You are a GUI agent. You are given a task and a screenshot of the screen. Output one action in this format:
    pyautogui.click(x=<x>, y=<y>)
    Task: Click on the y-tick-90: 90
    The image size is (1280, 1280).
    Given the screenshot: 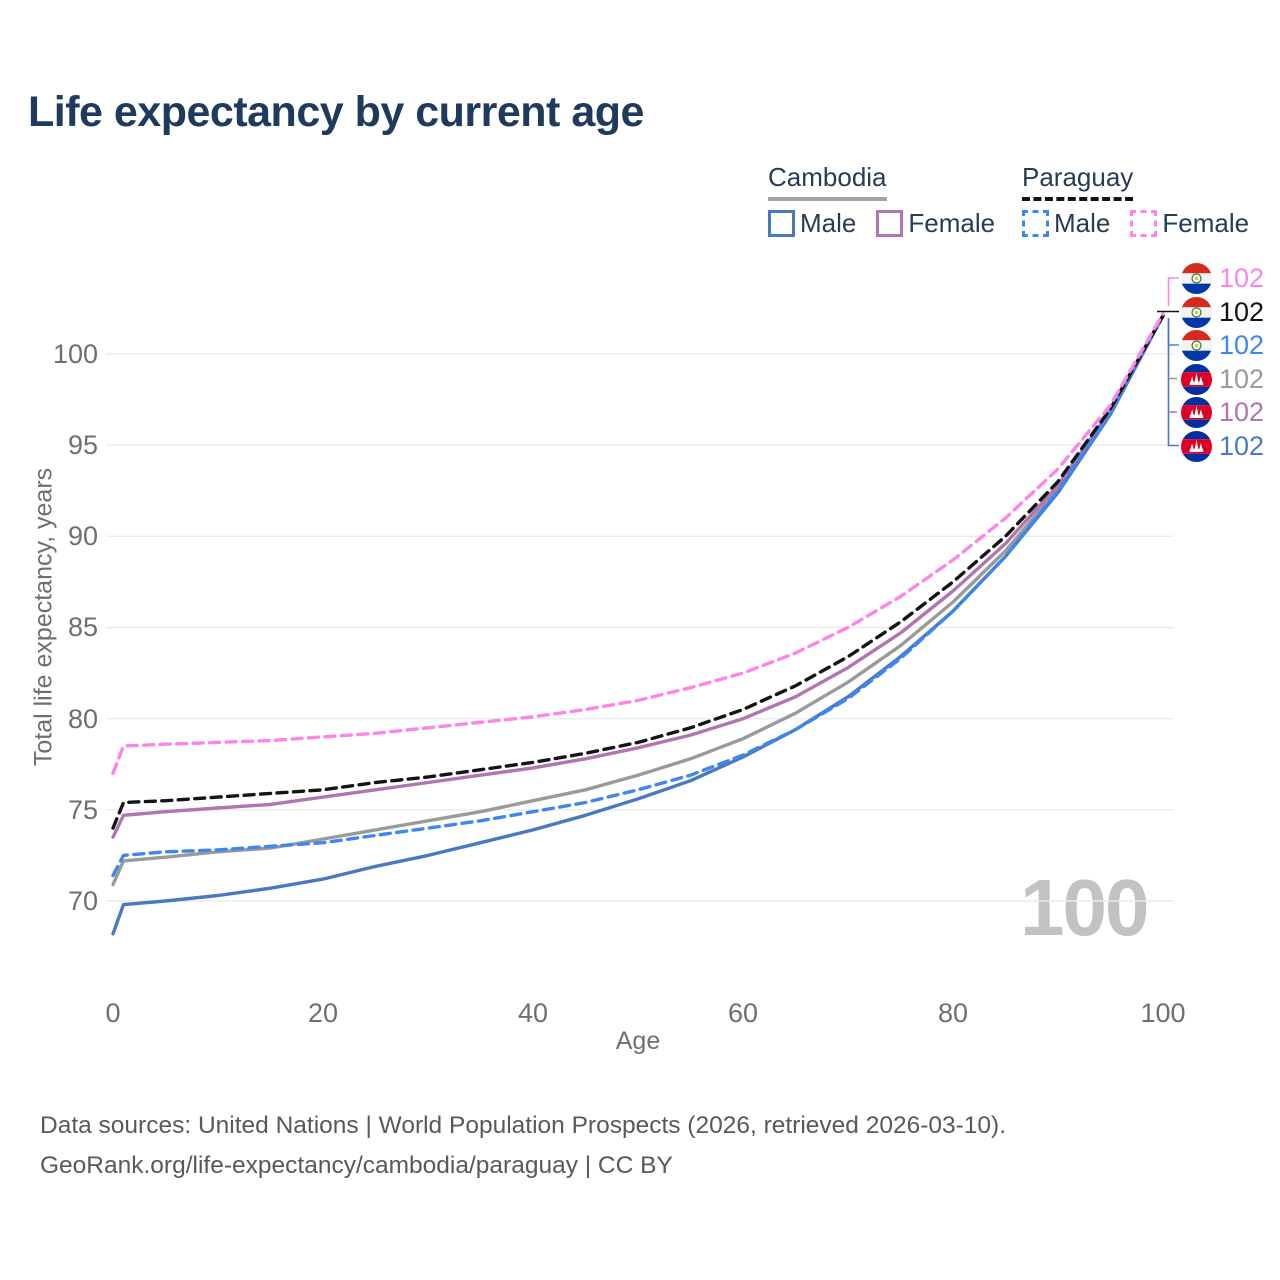 What is the action you would take?
    pyautogui.click(x=82, y=536)
    